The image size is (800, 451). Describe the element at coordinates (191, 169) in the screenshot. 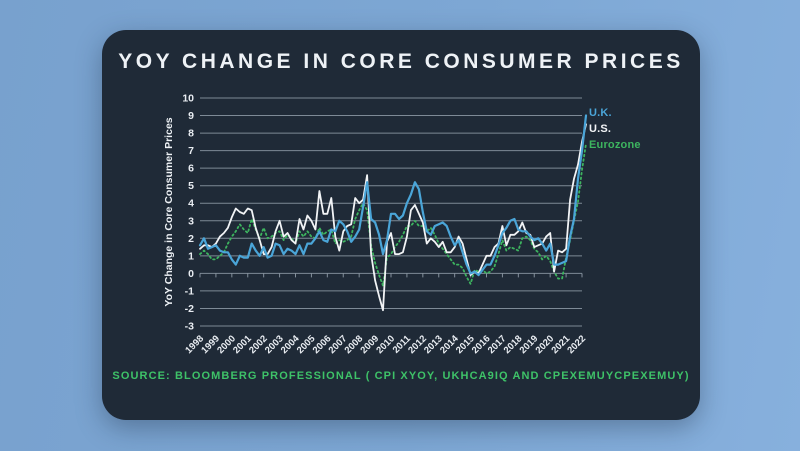

I see `y-tick-label: 6` at that location.